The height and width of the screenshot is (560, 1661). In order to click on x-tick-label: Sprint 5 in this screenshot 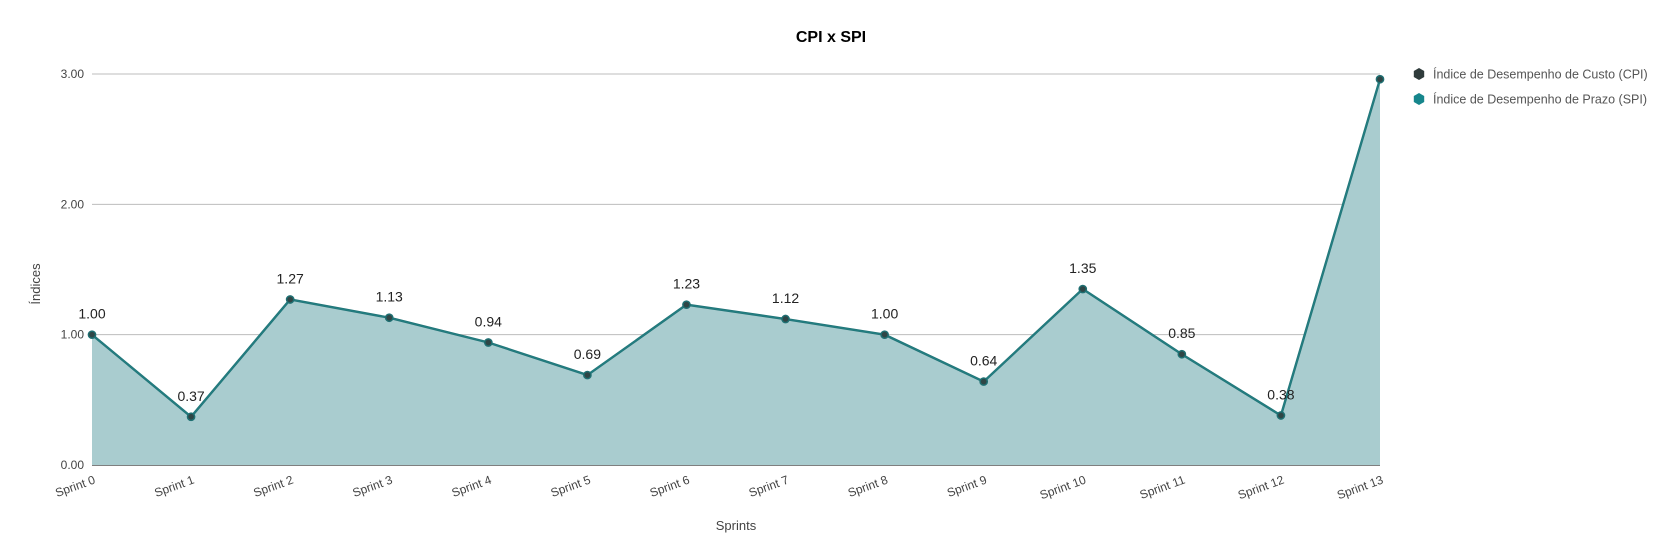, I will do `click(571, 486)`.